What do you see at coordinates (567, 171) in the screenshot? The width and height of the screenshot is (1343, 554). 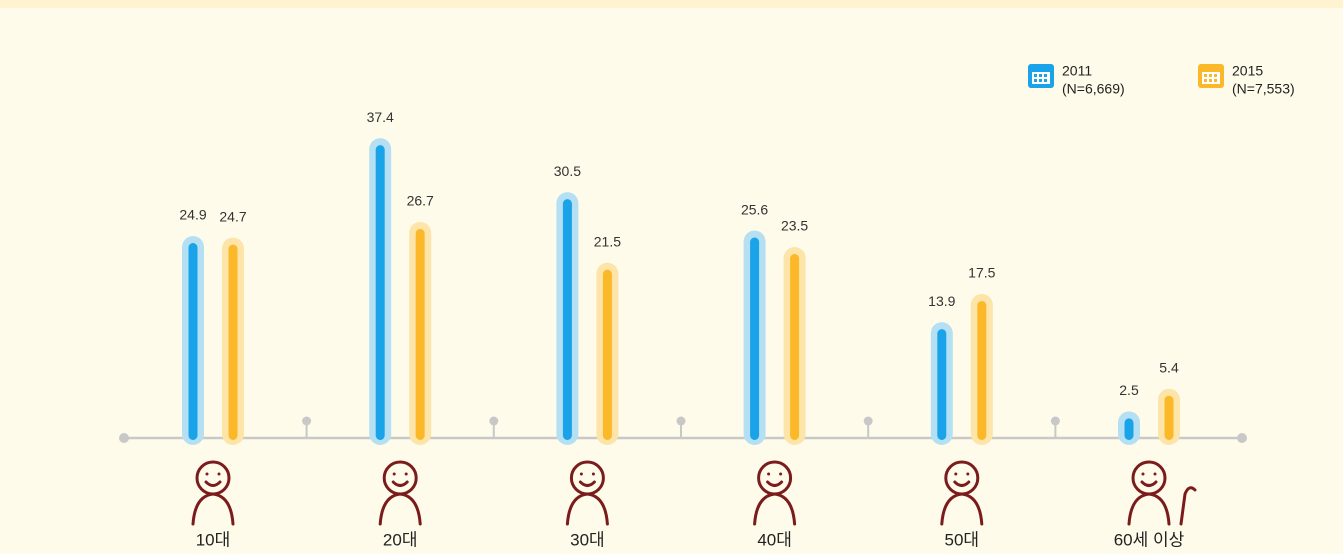 I see `value-label: 30.5` at bounding box center [567, 171].